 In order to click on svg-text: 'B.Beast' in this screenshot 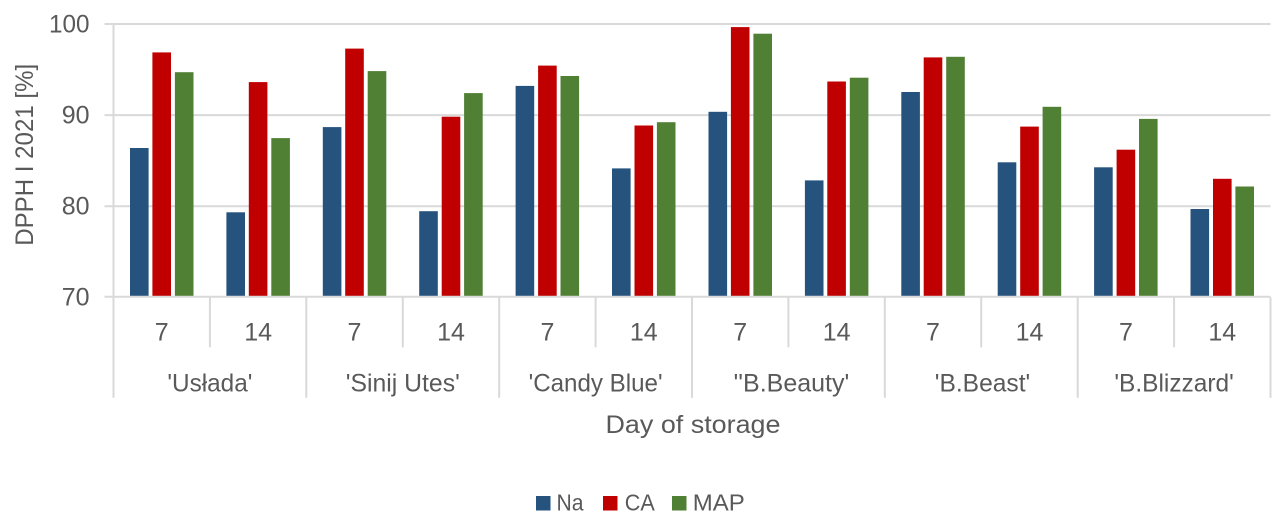, I will do `click(983, 384)`.